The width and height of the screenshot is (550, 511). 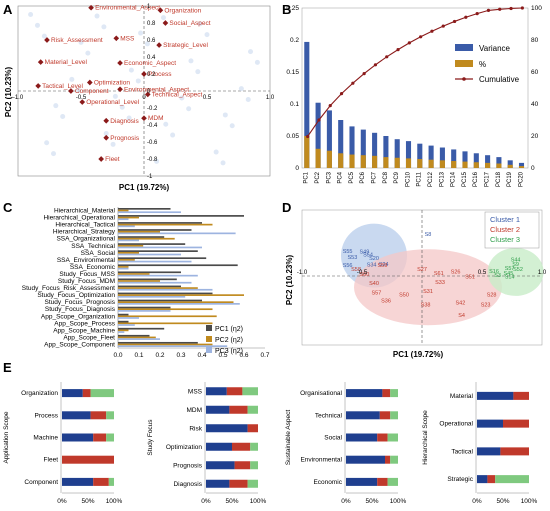 I want to click on category-label: SSA_Social, so click(x=98, y=253).